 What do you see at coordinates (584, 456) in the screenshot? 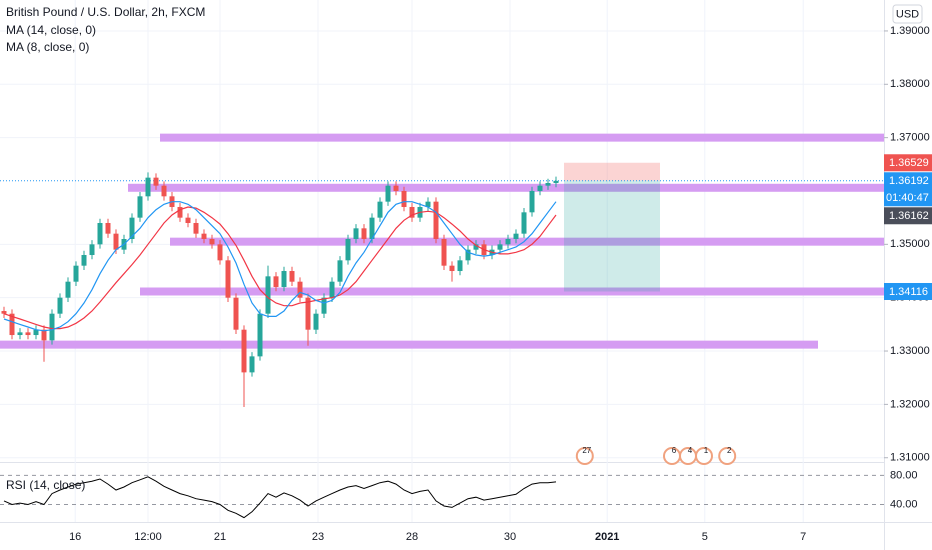
I see `event-marker` at bounding box center [584, 456].